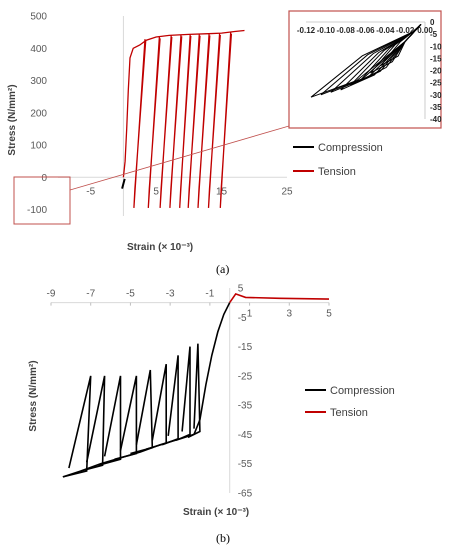 Image resolution: width=452 pixels, height=550 pixels. Describe the element at coordinates (346, 30) in the screenshot. I see `inset-x-tick-label: -0.08` at that location.